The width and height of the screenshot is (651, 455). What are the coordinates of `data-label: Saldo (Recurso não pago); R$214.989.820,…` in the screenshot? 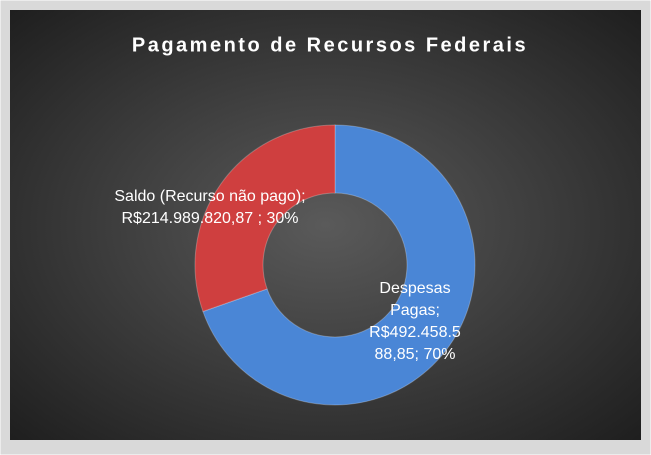 It's located at (210, 207).